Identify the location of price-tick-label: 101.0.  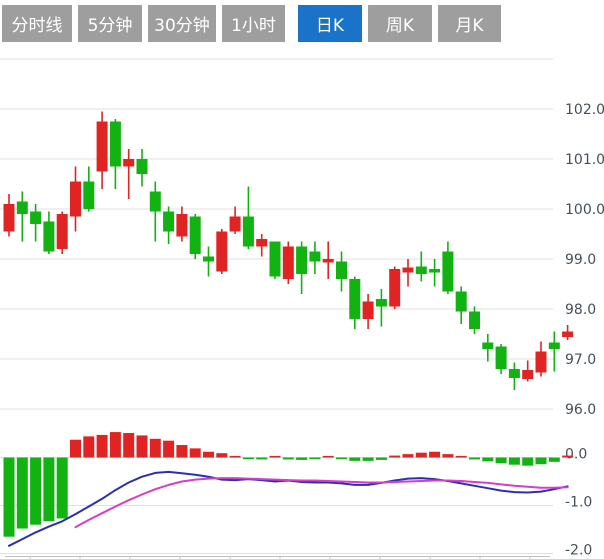
(584, 160).